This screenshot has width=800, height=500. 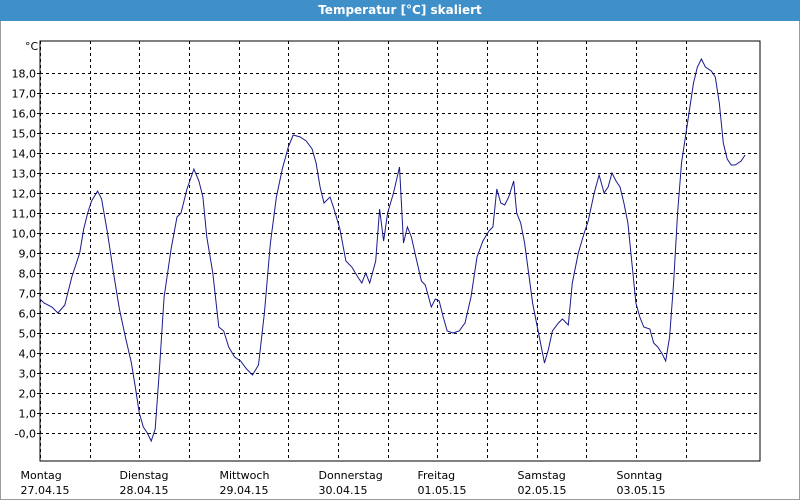 I want to click on chart-title-bar: Temperatur [°C] skaliert, so click(x=400, y=10).